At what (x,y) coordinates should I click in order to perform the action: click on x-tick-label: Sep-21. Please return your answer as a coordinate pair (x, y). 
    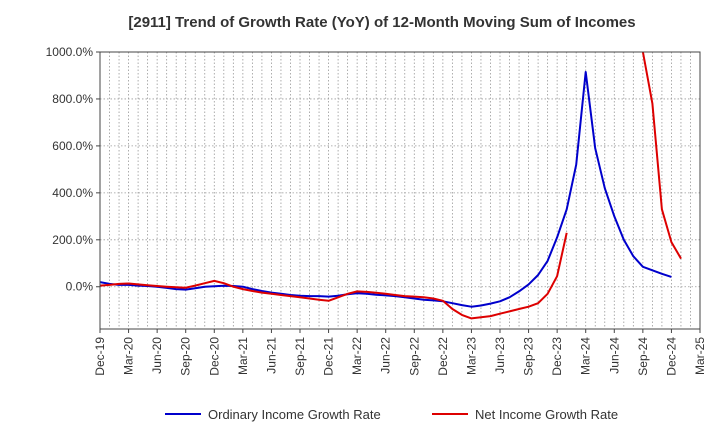
    Looking at the image, I should click on (300, 356).